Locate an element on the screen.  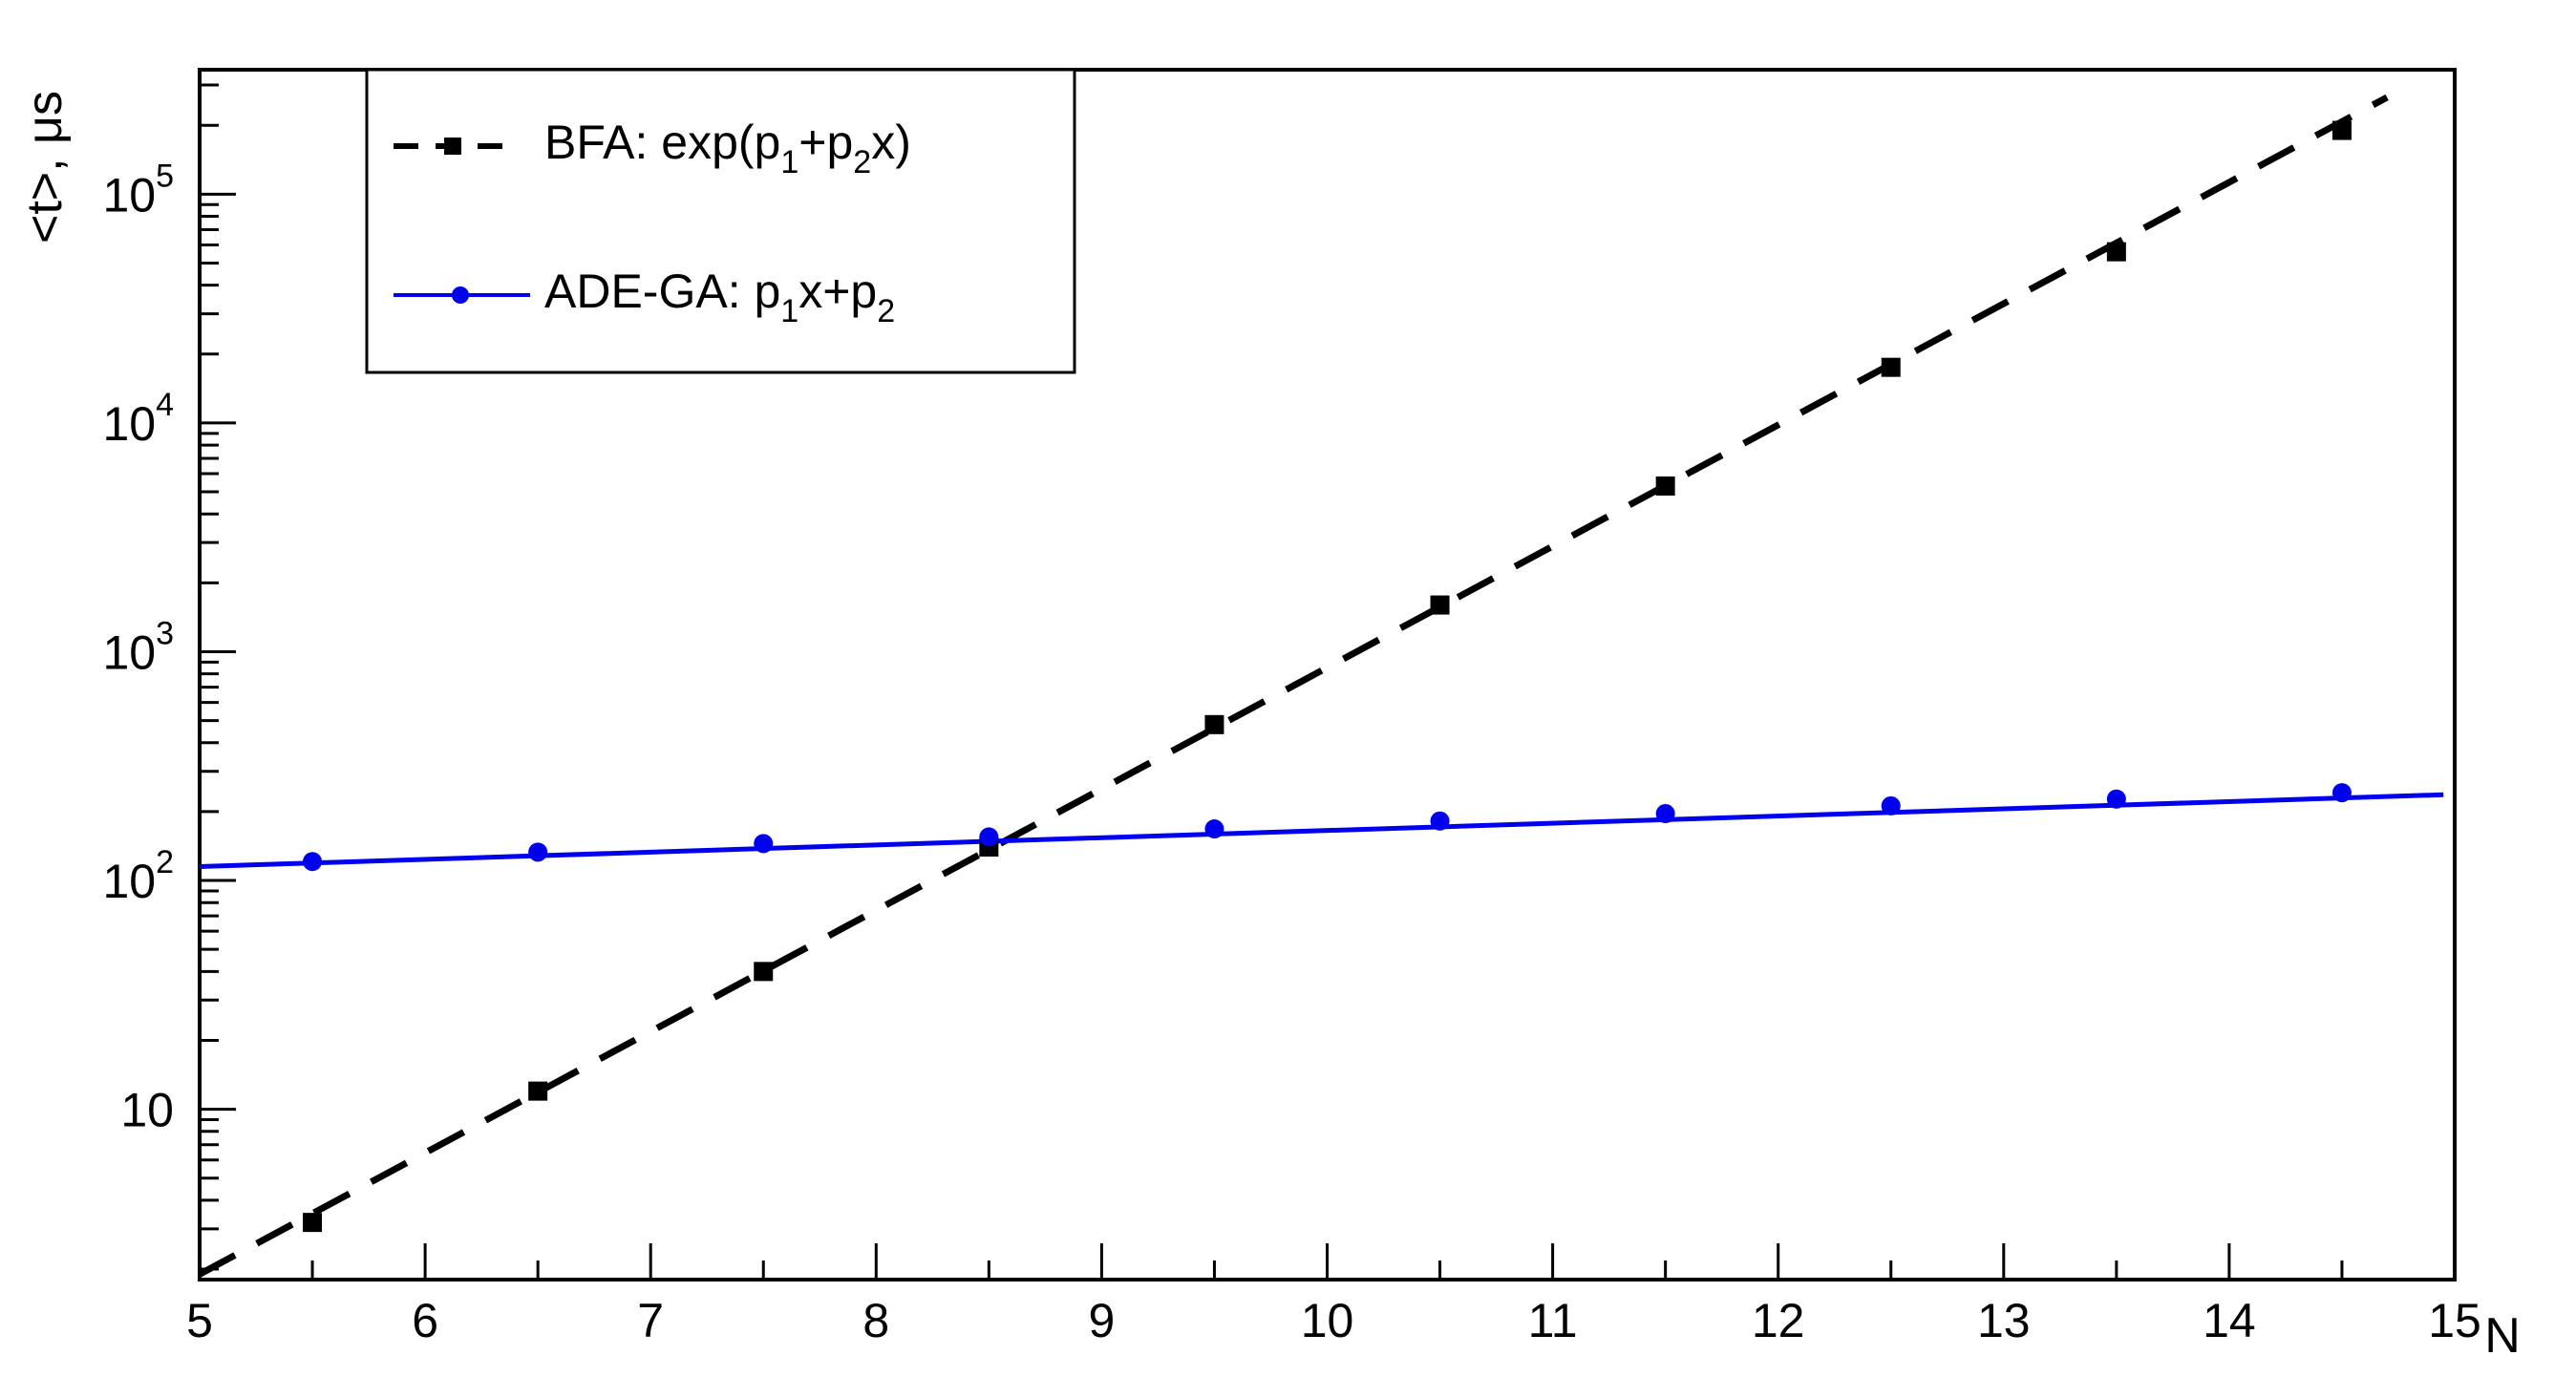
y-tick-exponent: 2 is located at coordinates (165, 862).